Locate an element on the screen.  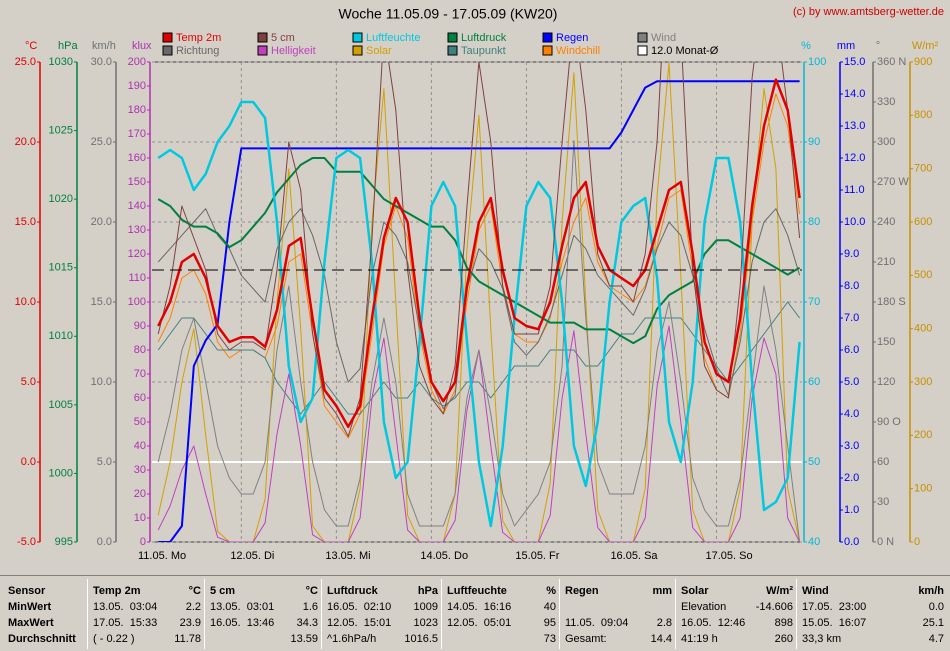
legend-label: Helligkeit is located at coordinates (293, 51).